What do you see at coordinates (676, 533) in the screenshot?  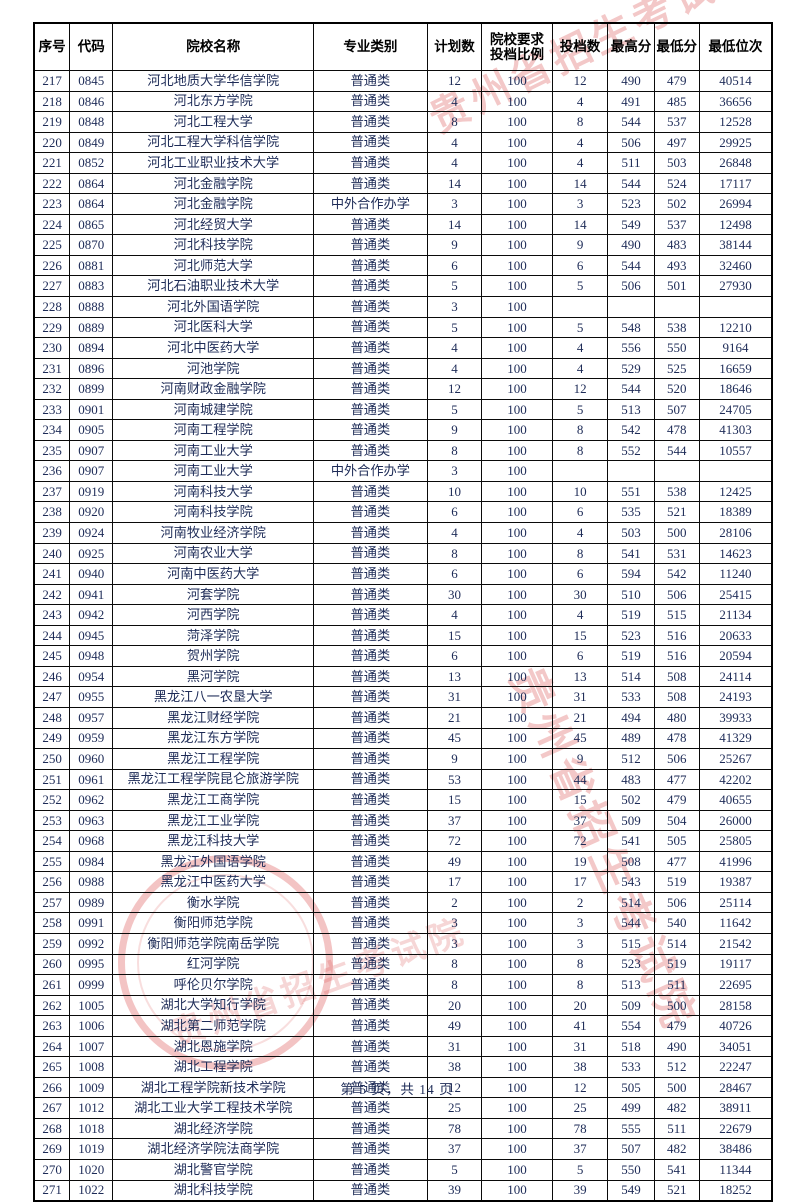 I see `cell-low: 500` at bounding box center [676, 533].